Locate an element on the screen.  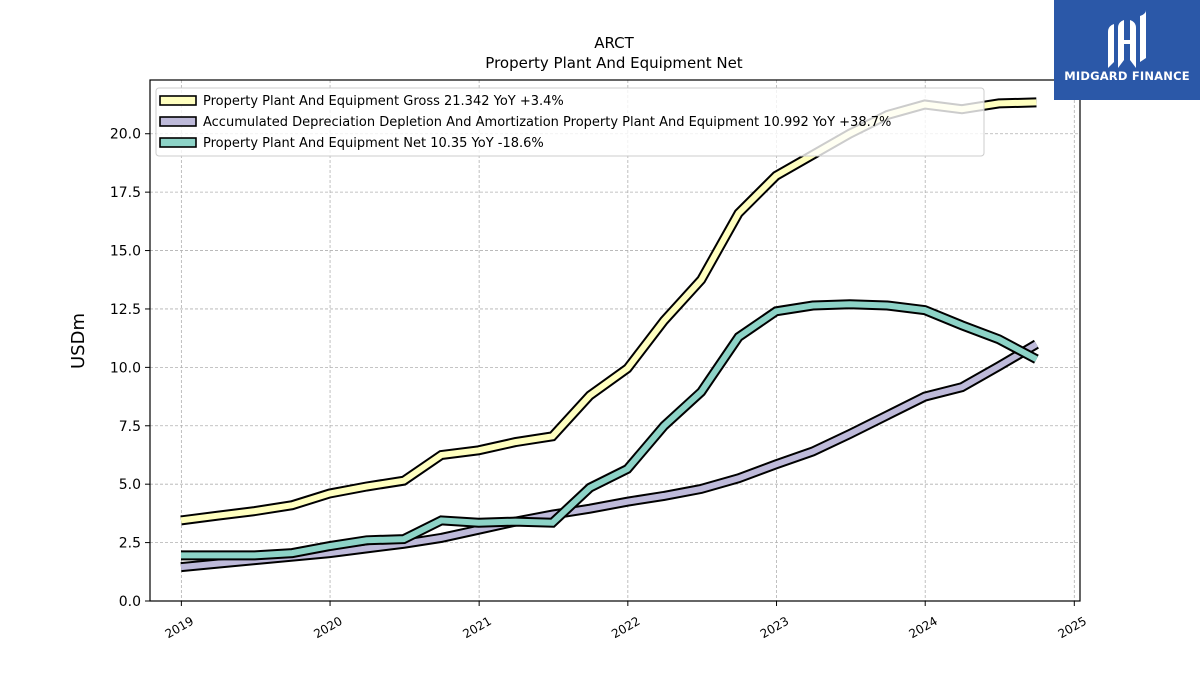
y-tick-label: 0.0 is located at coordinates (130, 602).